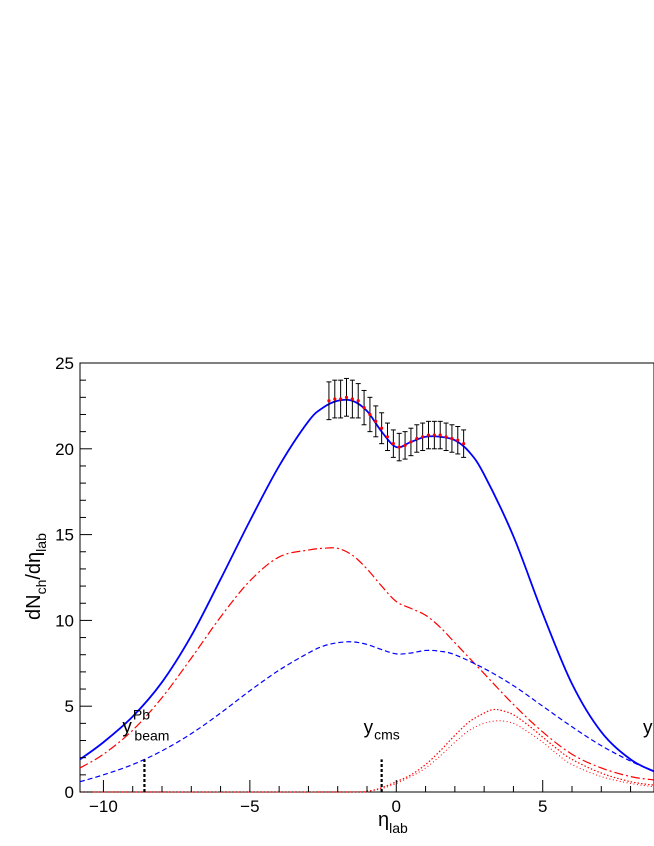  I want to click on marker-y-beam-pb: yPb beam, so click(145, 749).